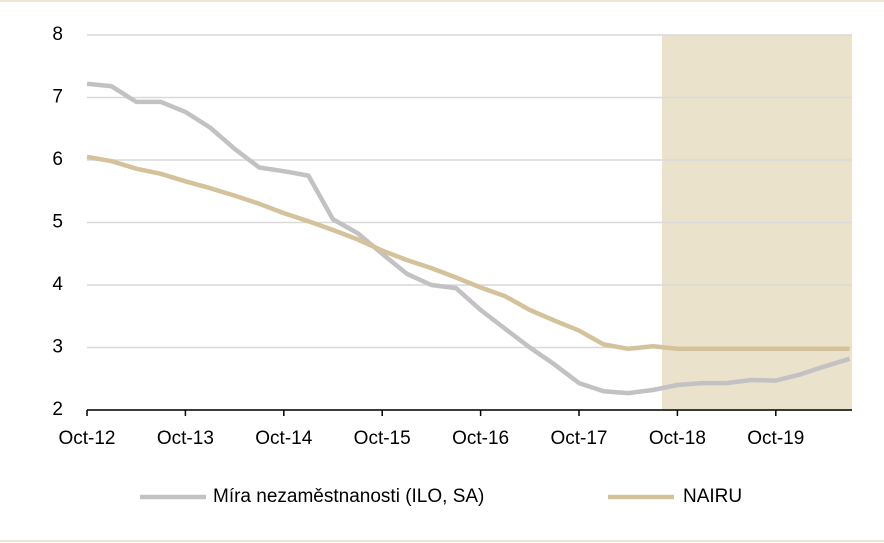  What do you see at coordinates (57, 34) in the screenshot?
I see `y-tick-label: 8` at bounding box center [57, 34].